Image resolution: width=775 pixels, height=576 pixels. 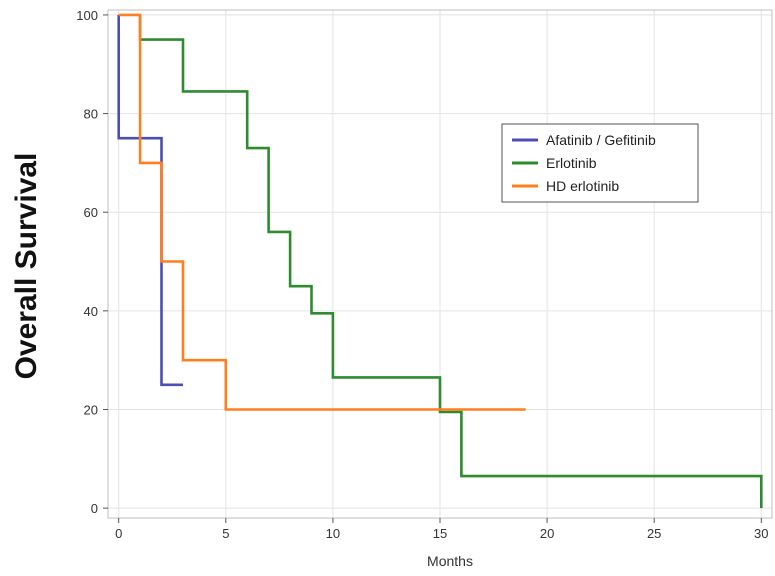 I want to click on y-tick-label: 20, so click(x=91, y=409).